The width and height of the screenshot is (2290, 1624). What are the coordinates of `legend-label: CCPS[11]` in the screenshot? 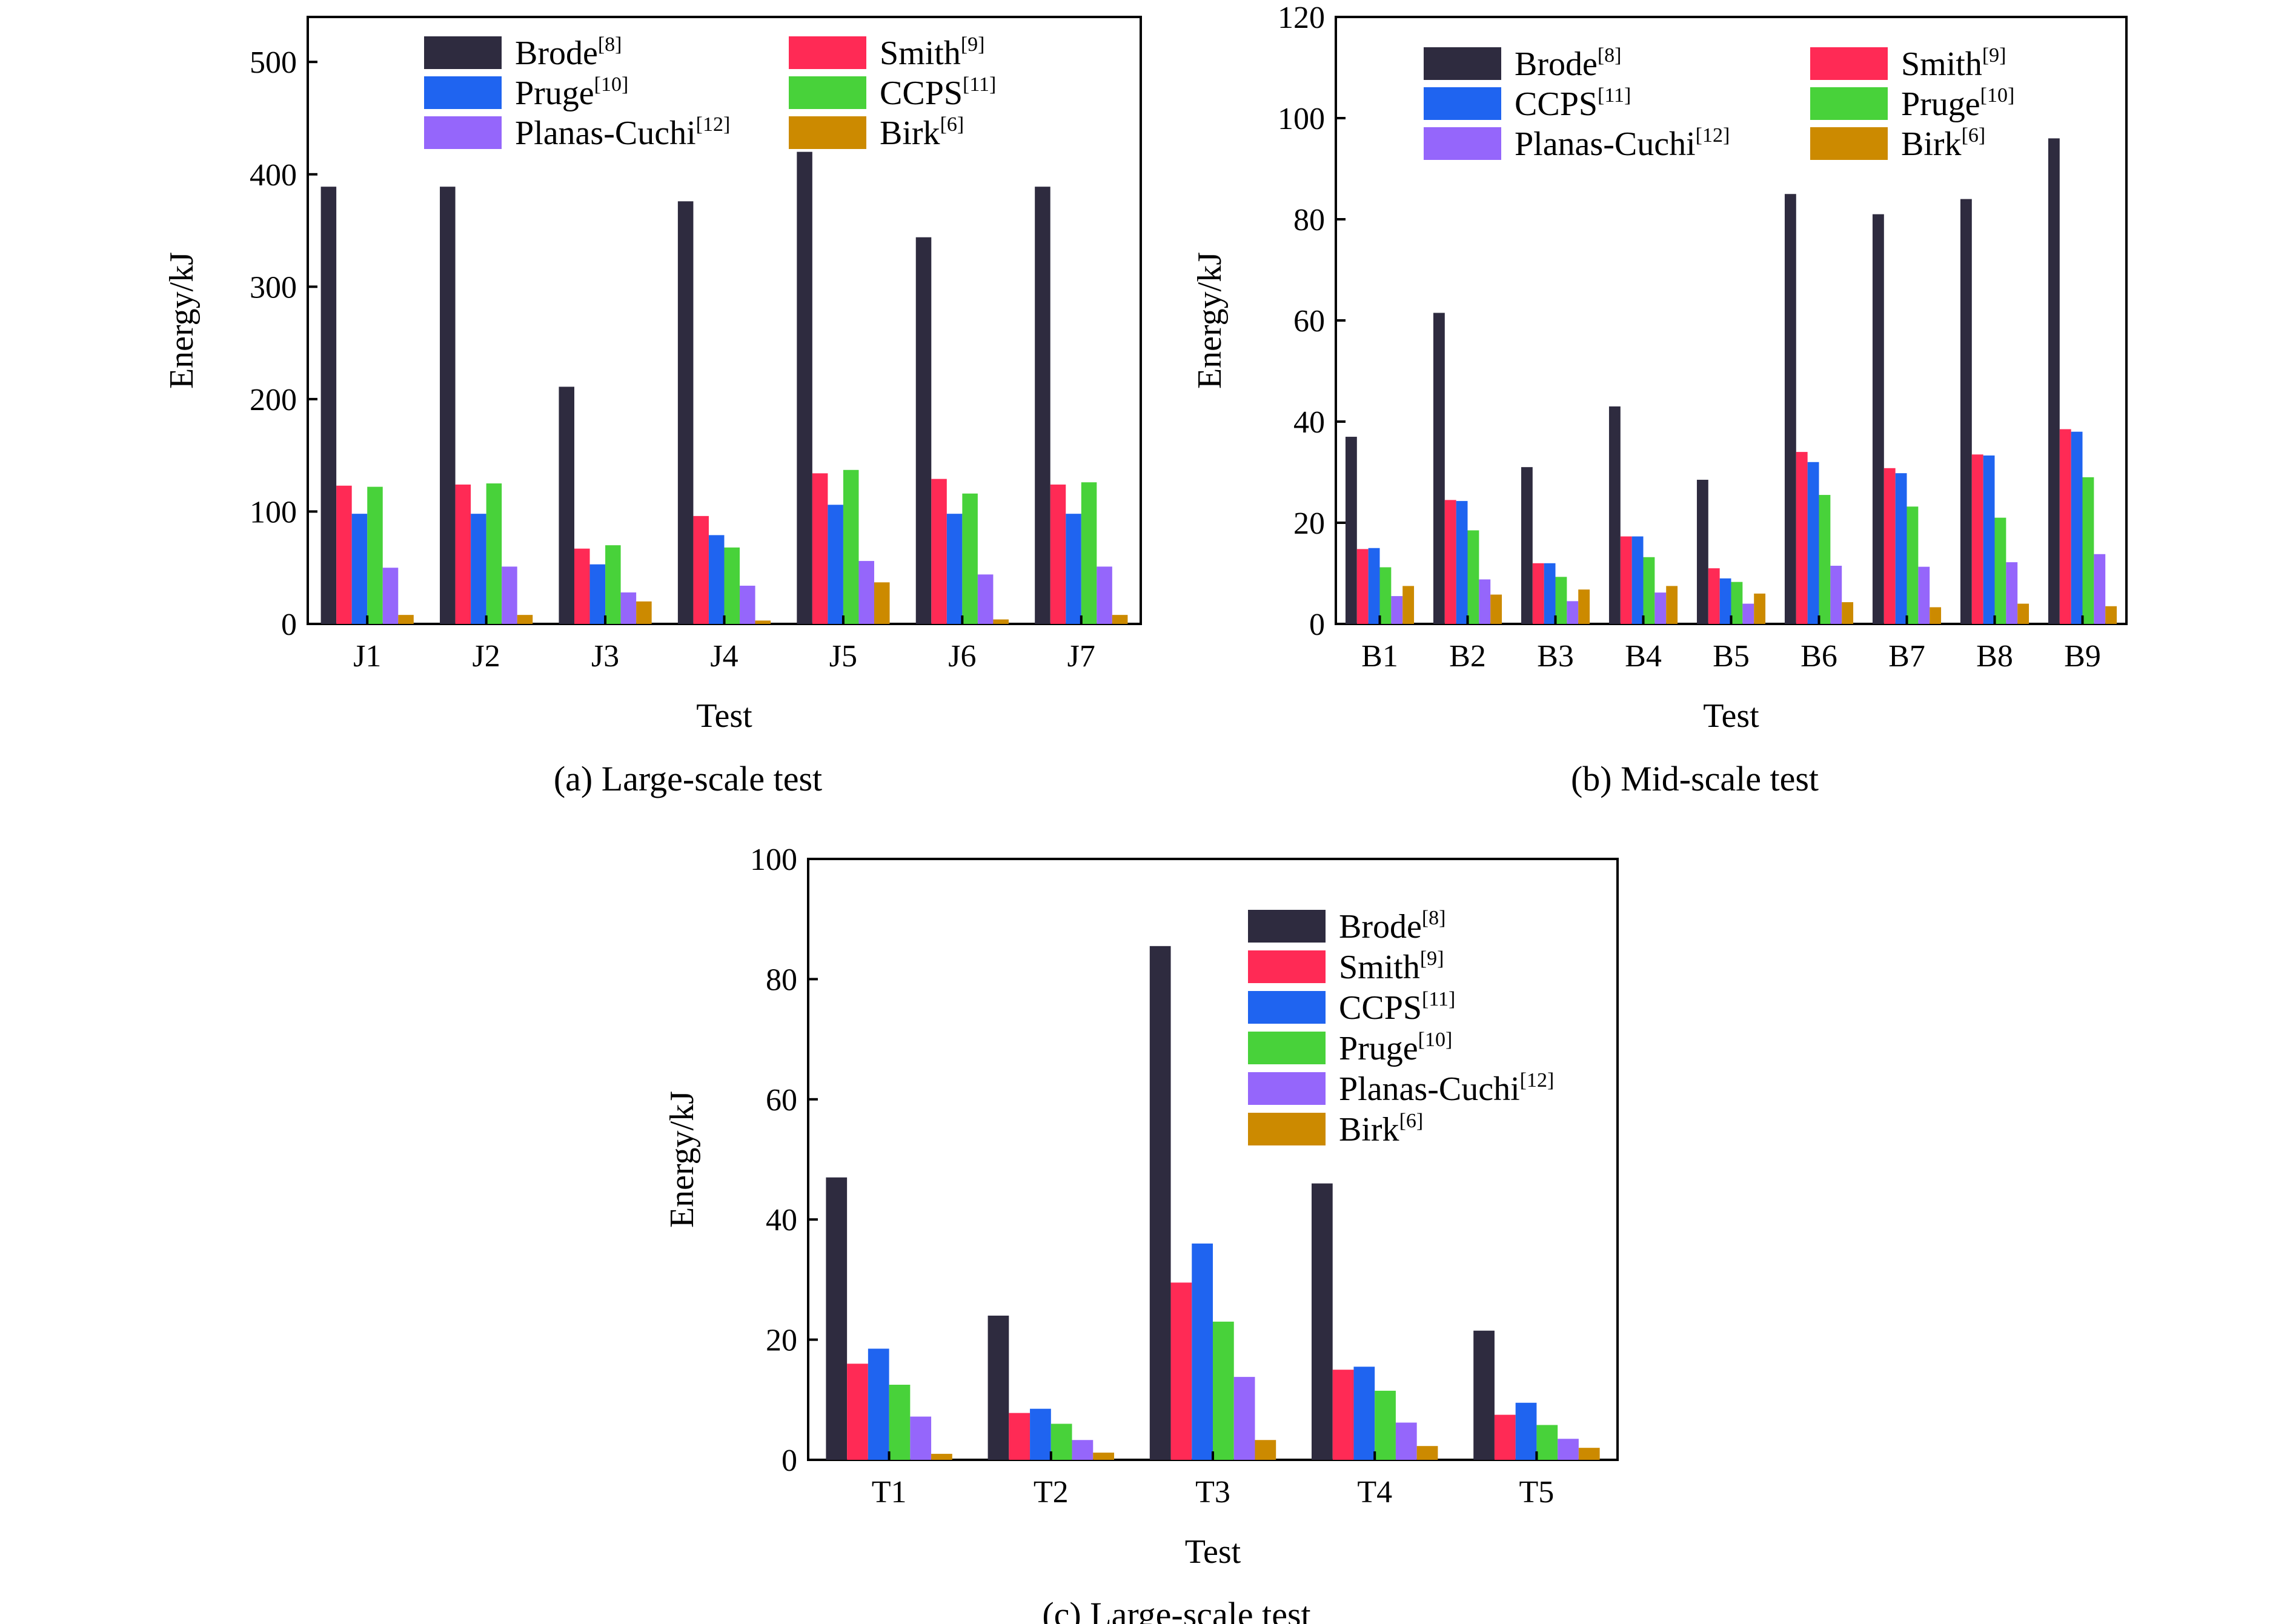 It's located at (1397, 1008).